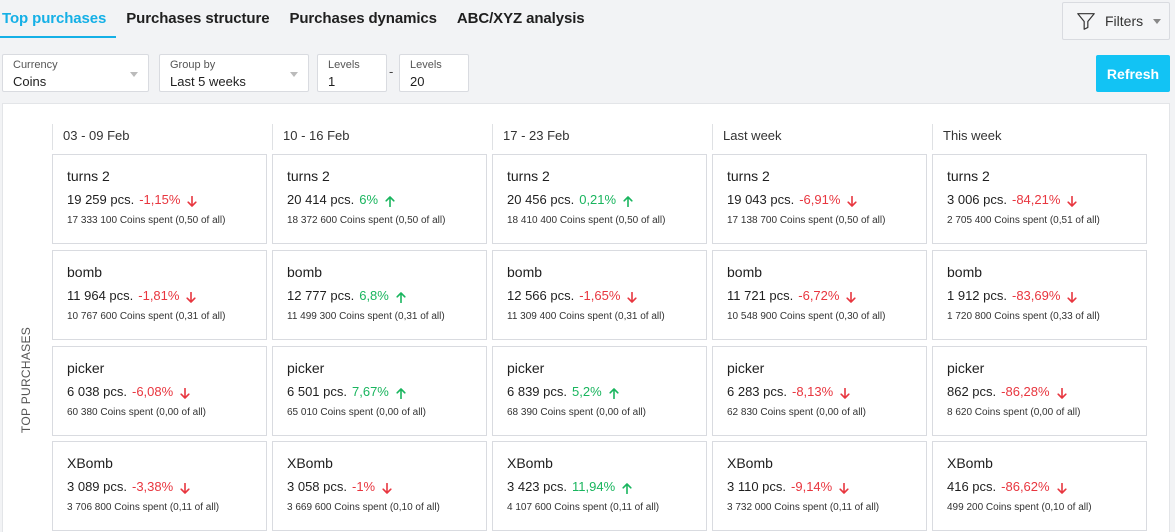 The image size is (1175, 532). I want to click on pieces-count: 6 038 pcs., so click(97, 391).